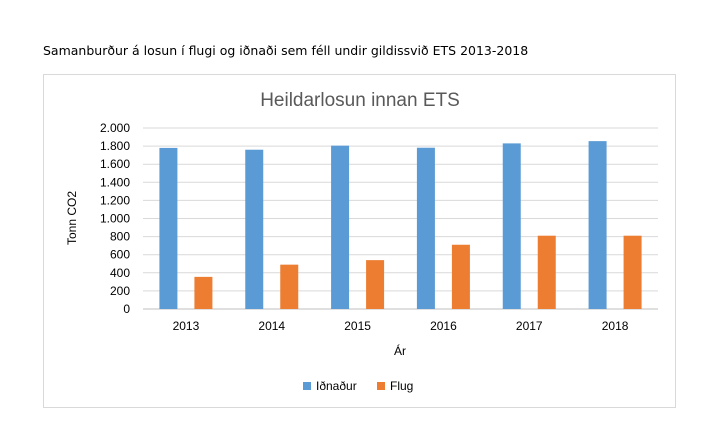 Image resolution: width=713 pixels, height=438 pixels. What do you see at coordinates (460, 276) in the screenshot?
I see `bar-flug-2016` at bounding box center [460, 276].